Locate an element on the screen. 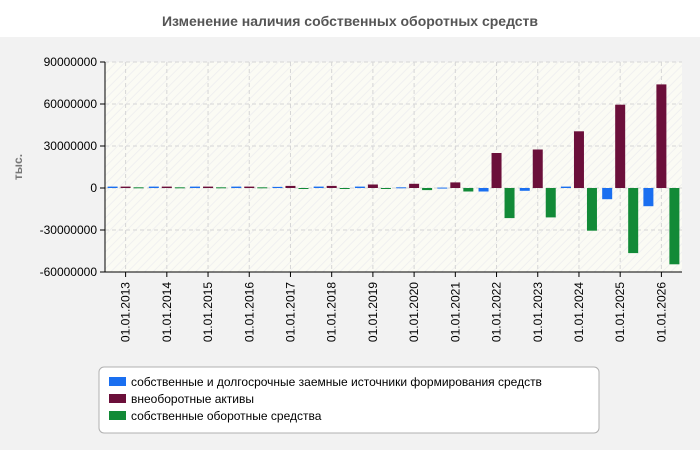  x-tick-label: 01.01.2026 is located at coordinates (661, 312).